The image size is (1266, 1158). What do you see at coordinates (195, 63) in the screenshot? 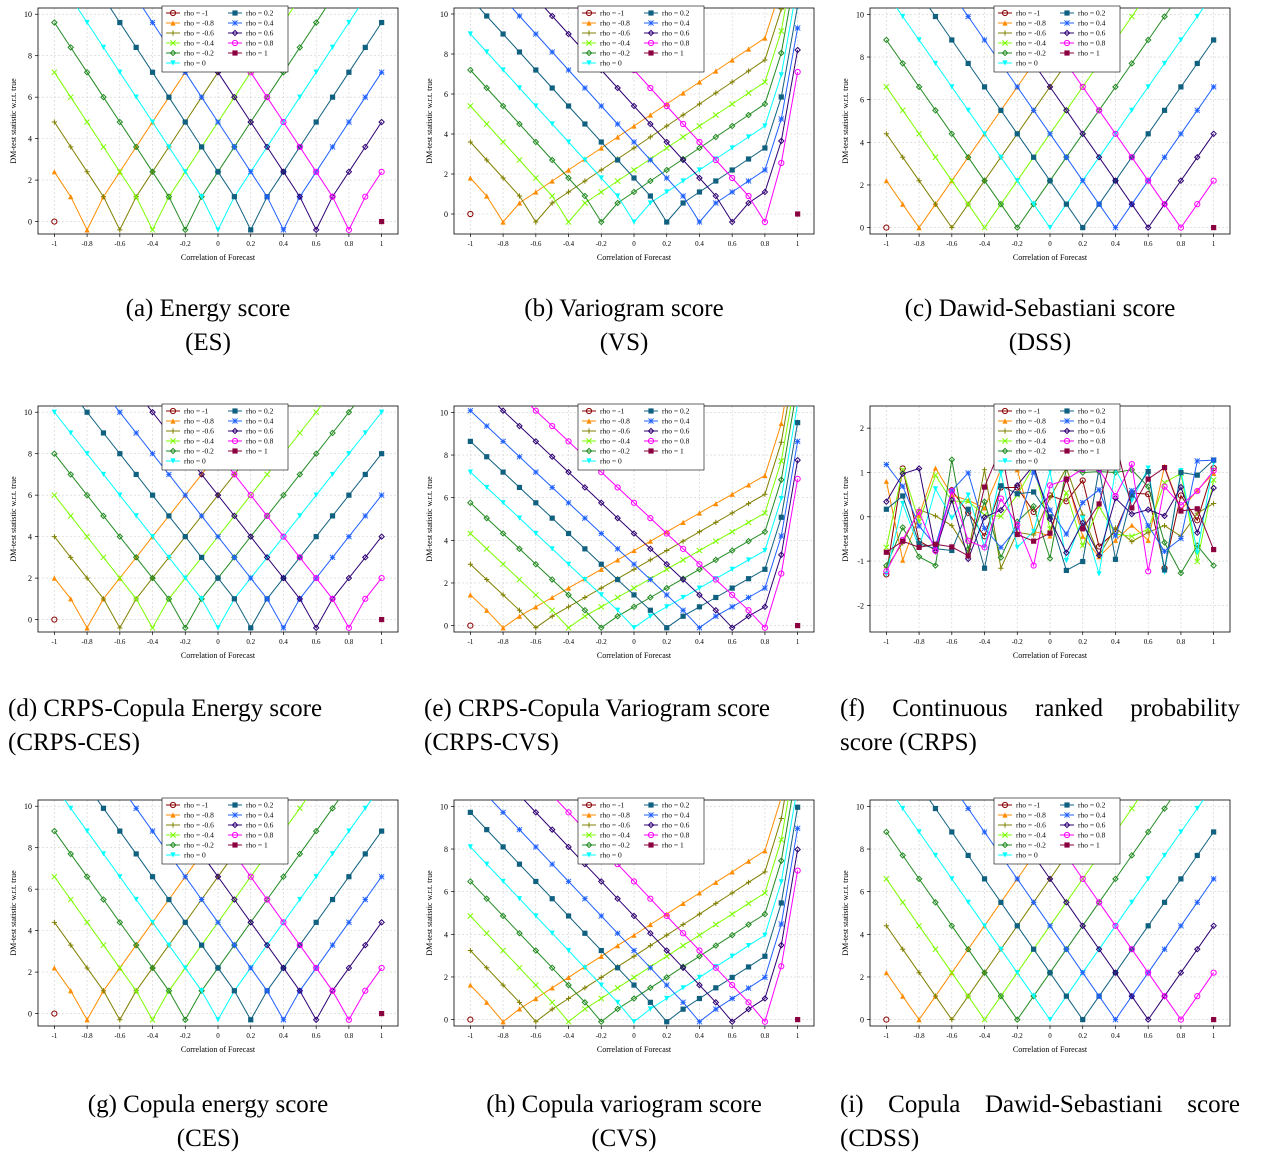
I see `legend-label: rho = 0` at bounding box center [195, 63].